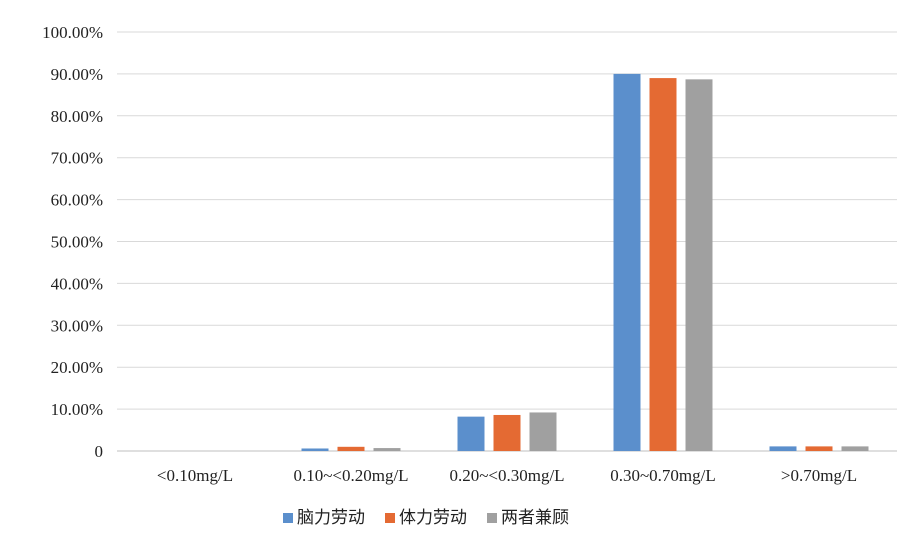  I want to click on y-tick-label: 60.00%, so click(77, 200).